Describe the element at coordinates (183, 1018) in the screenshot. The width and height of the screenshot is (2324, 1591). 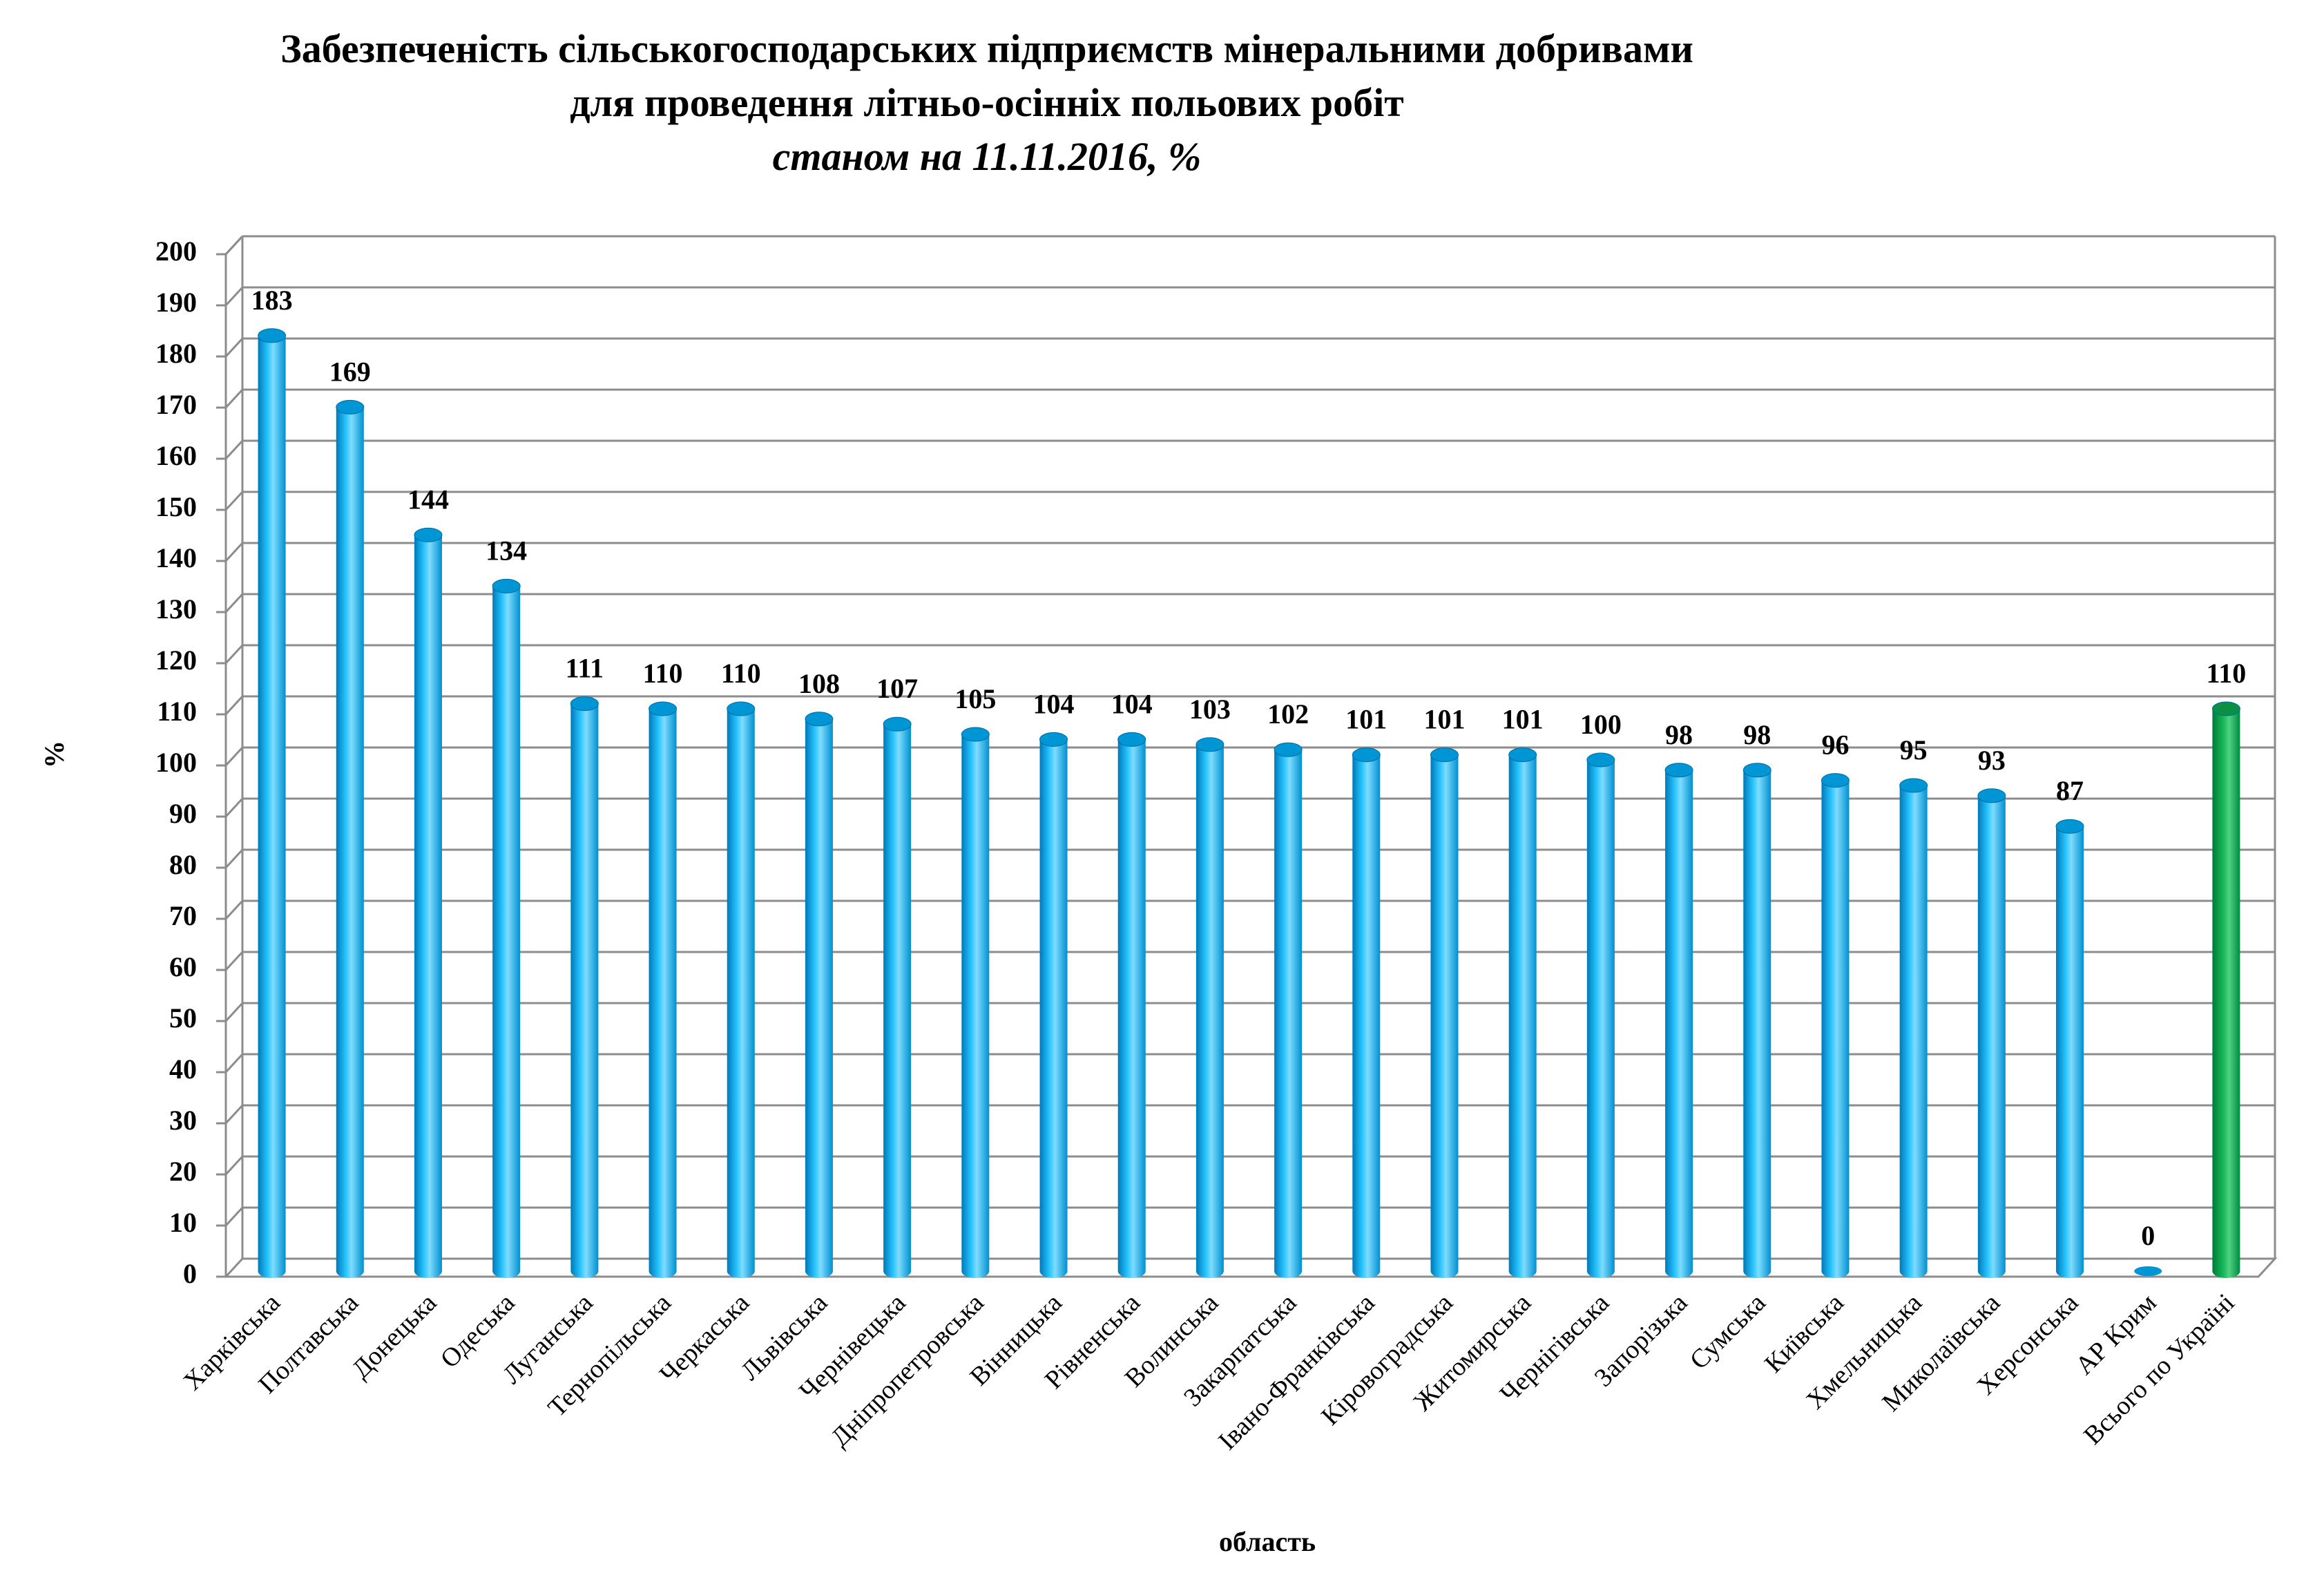
I see `y-tick-label: 50` at that location.